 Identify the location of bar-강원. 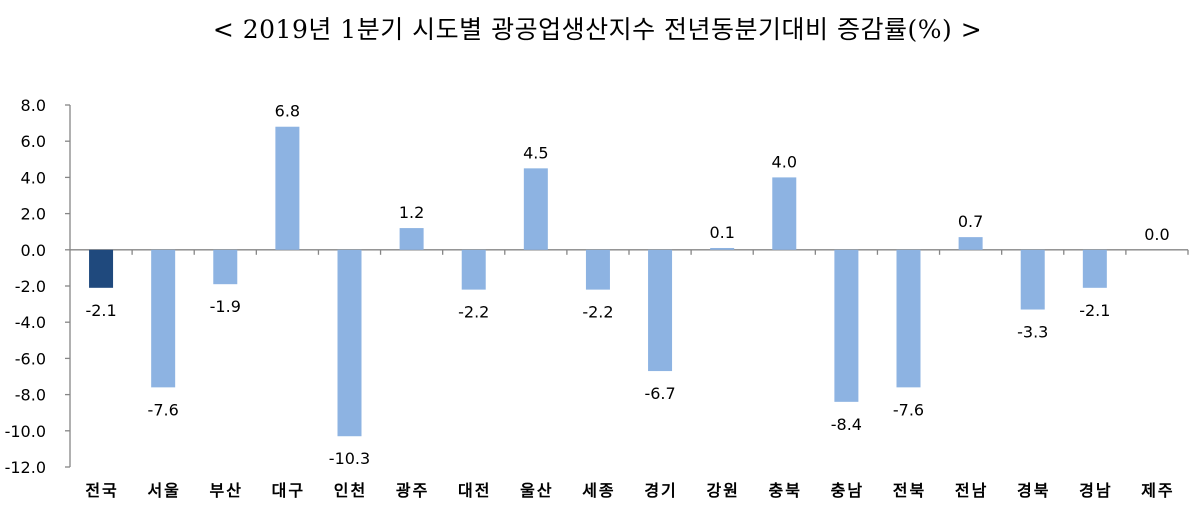
(722, 248).